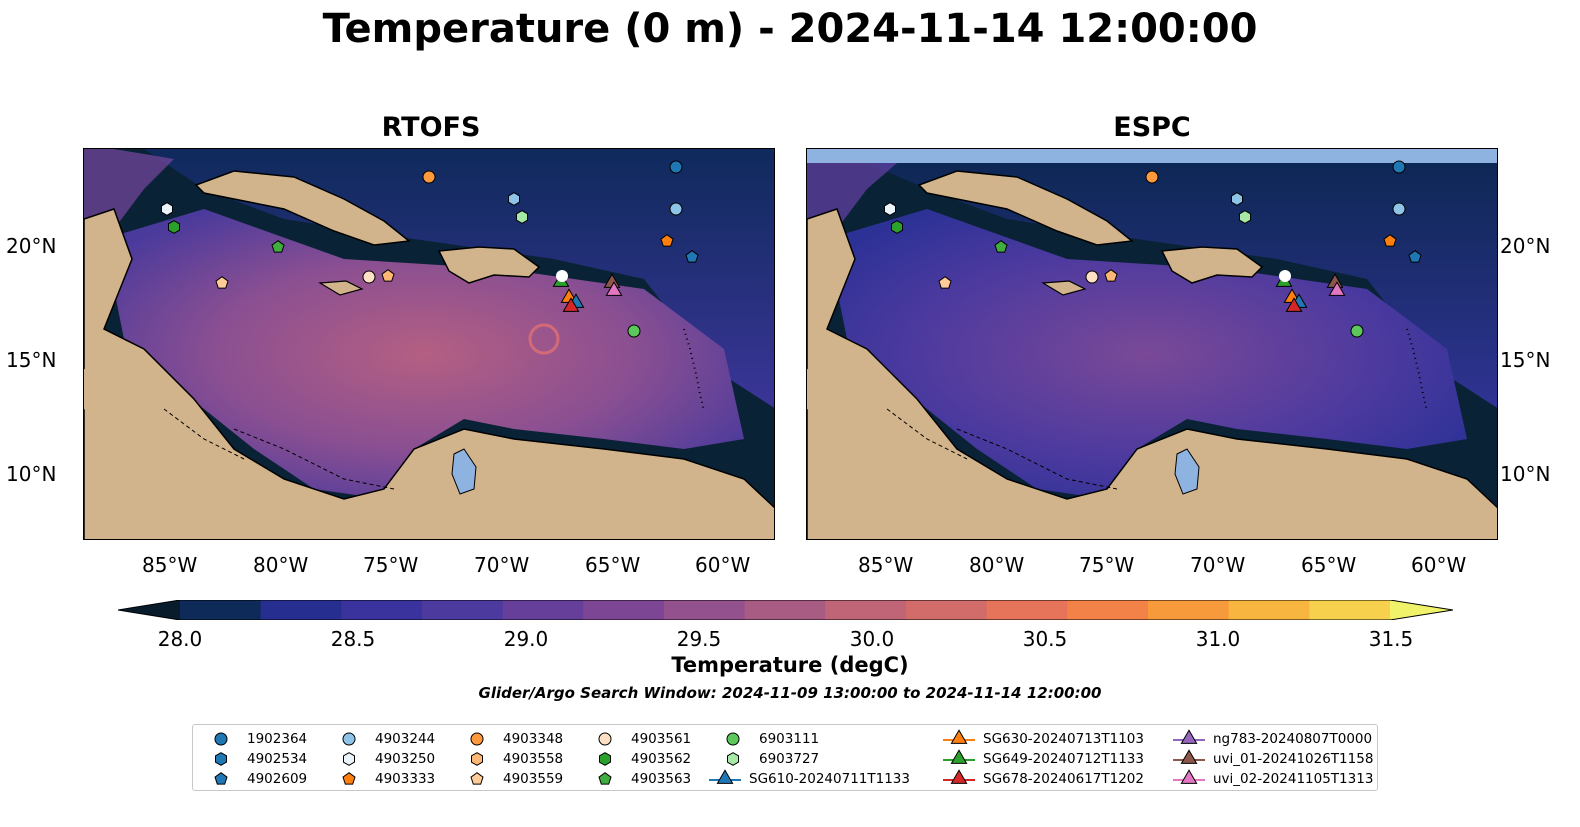 This screenshot has width=1580, height=827. Describe the element at coordinates (405, 759) in the screenshot. I see `legend-label: 4903250` at that location.